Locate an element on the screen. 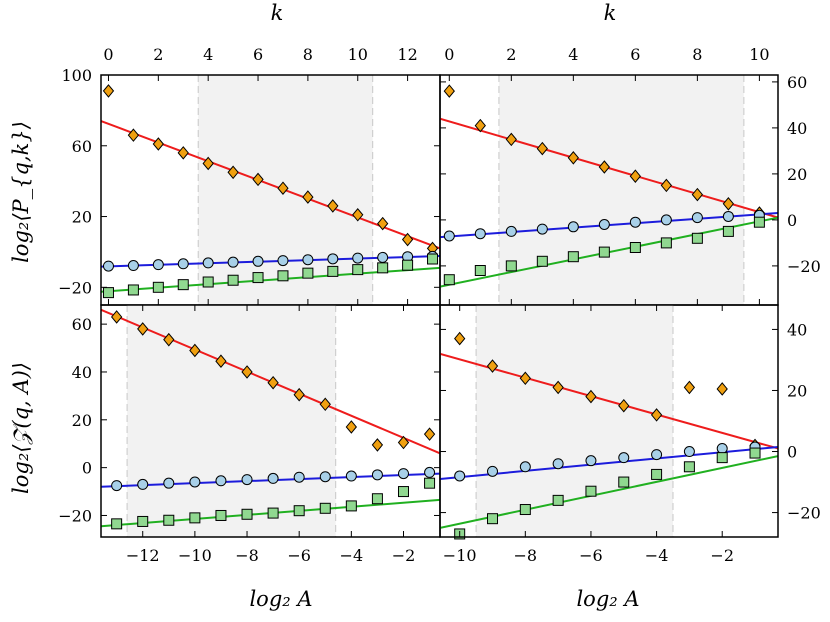 The image size is (830, 622). y-tick-label: 20 is located at coordinates (797, 390).